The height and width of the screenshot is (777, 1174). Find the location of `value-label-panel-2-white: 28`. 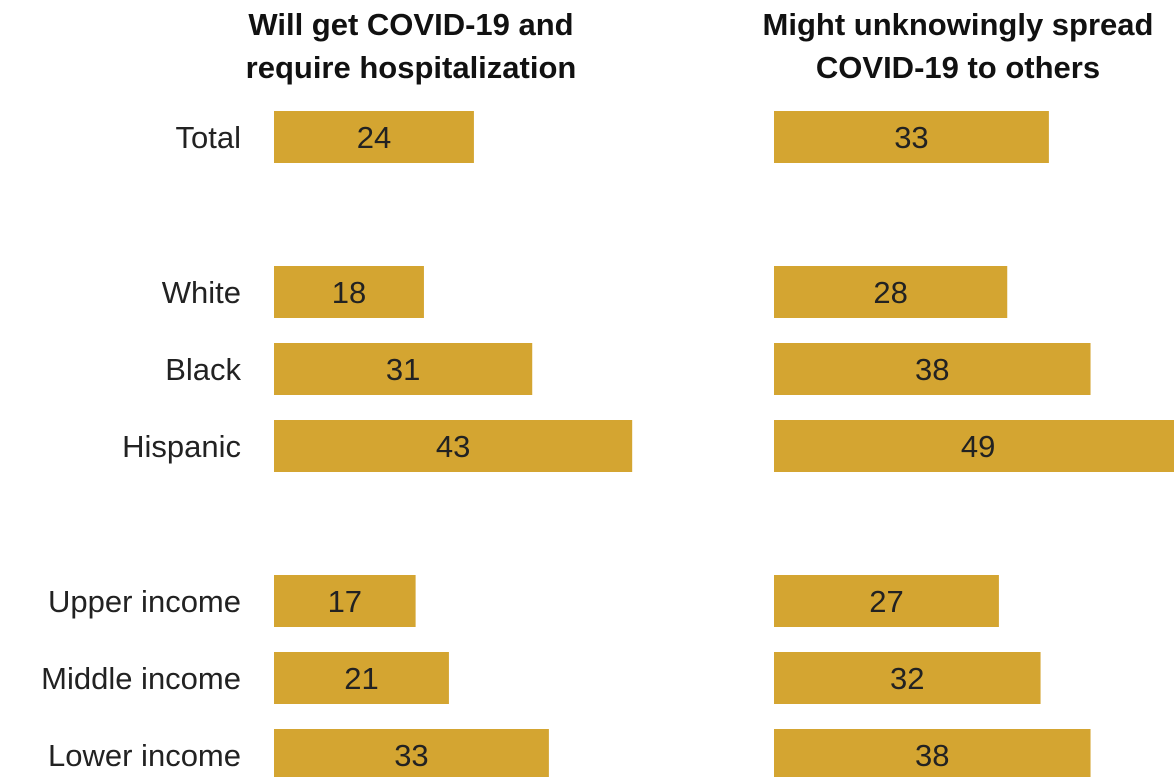

value-label-panel-2-white: 28 is located at coordinates (890, 292).